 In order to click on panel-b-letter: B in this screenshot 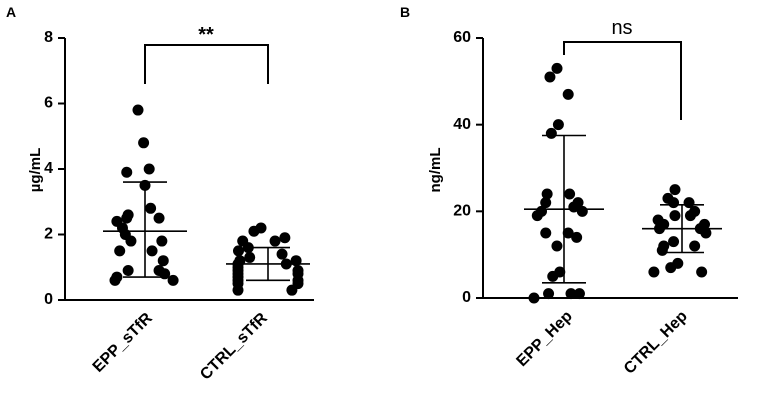, I will do `click(405, 12)`.